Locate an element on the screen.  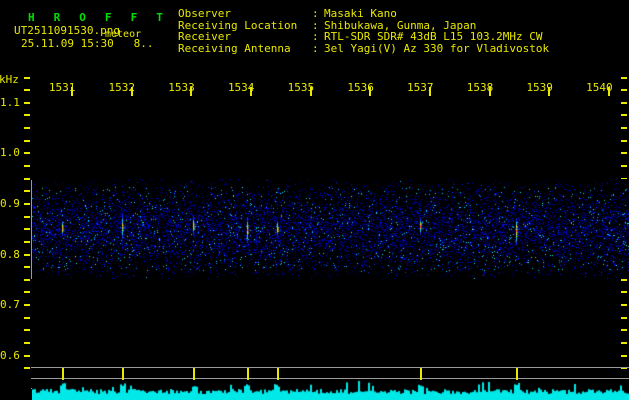
x-tick-label: 1540 is located at coordinates (599, 87).